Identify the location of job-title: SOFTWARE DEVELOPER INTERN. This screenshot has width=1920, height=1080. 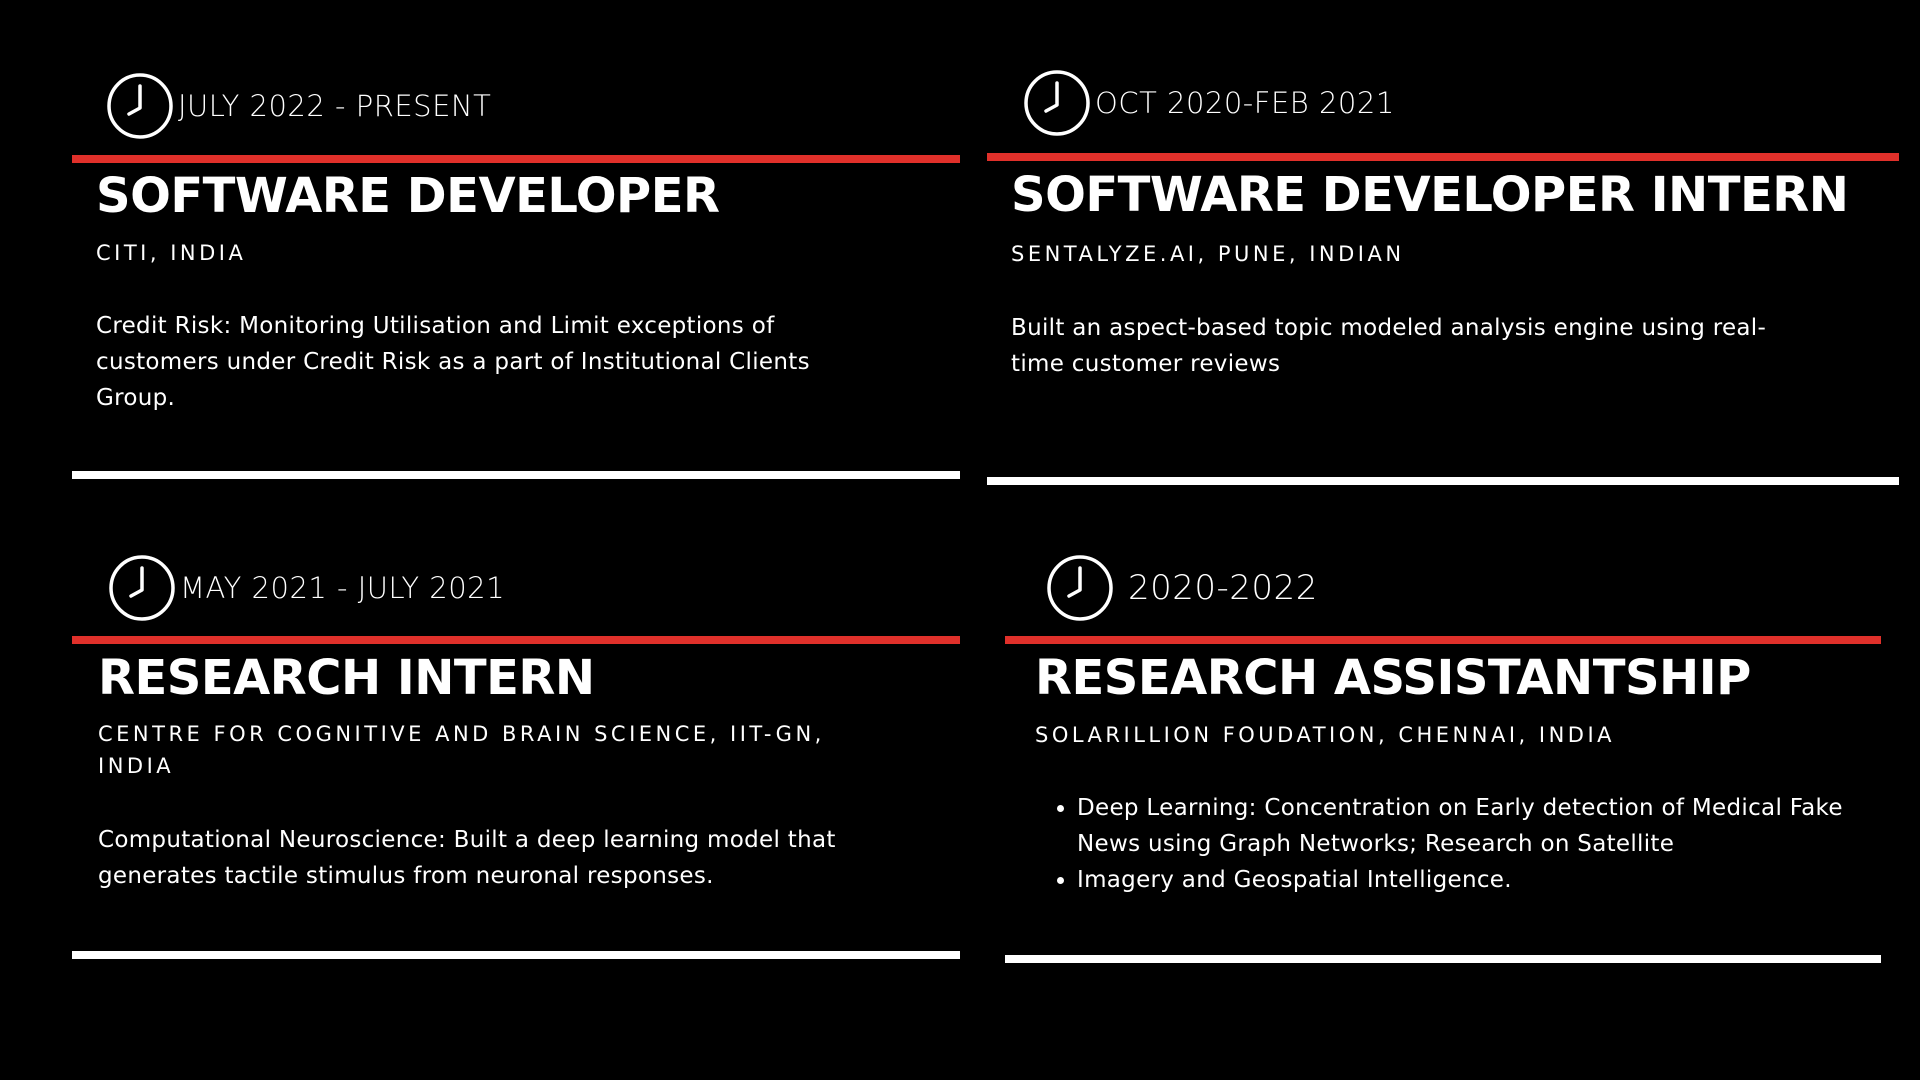
(1430, 195).